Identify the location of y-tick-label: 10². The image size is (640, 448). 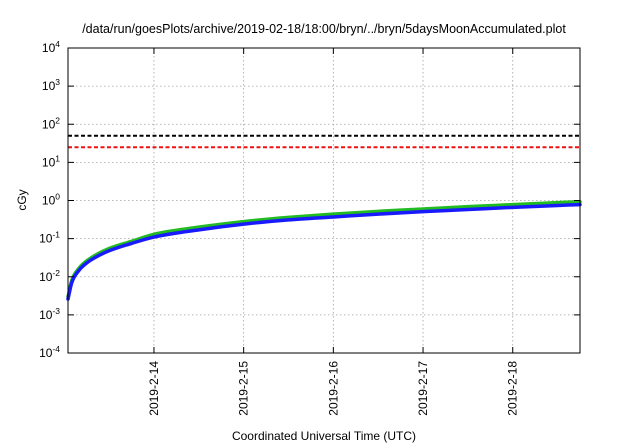
(51, 123).